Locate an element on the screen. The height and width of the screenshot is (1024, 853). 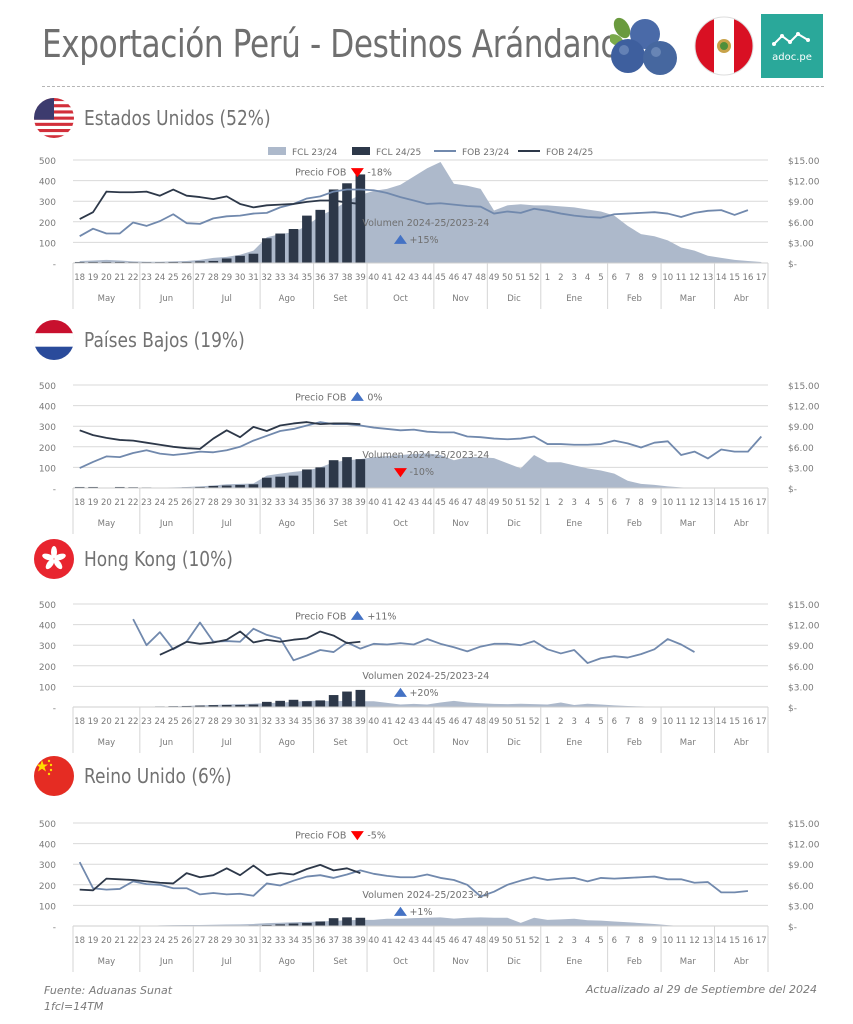
x-week-label: 30 is located at coordinates (240, 722).